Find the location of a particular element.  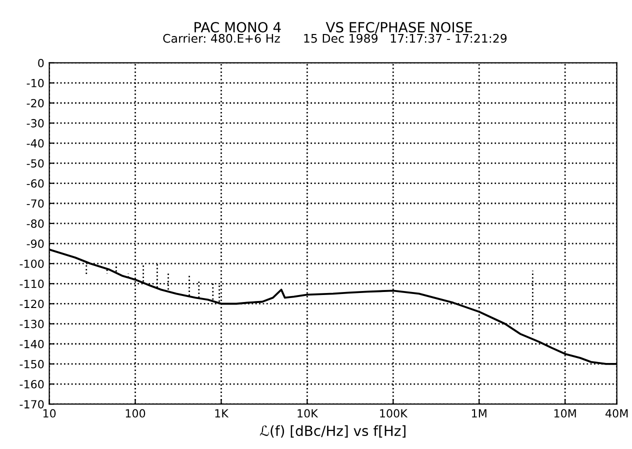

y-tick-label: -50 is located at coordinates (35, 163).